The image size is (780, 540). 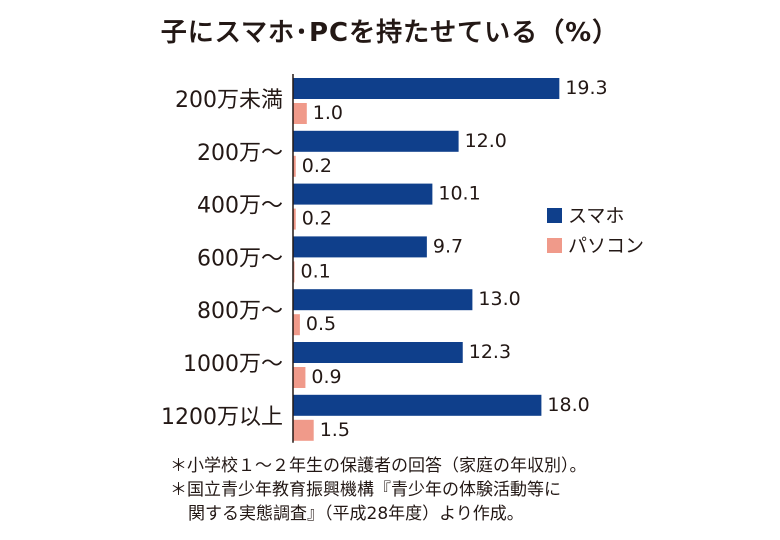 What do you see at coordinates (240, 258) in the screenshot?
I see `category-label: 600万〜` at bounding box center [240, 258].